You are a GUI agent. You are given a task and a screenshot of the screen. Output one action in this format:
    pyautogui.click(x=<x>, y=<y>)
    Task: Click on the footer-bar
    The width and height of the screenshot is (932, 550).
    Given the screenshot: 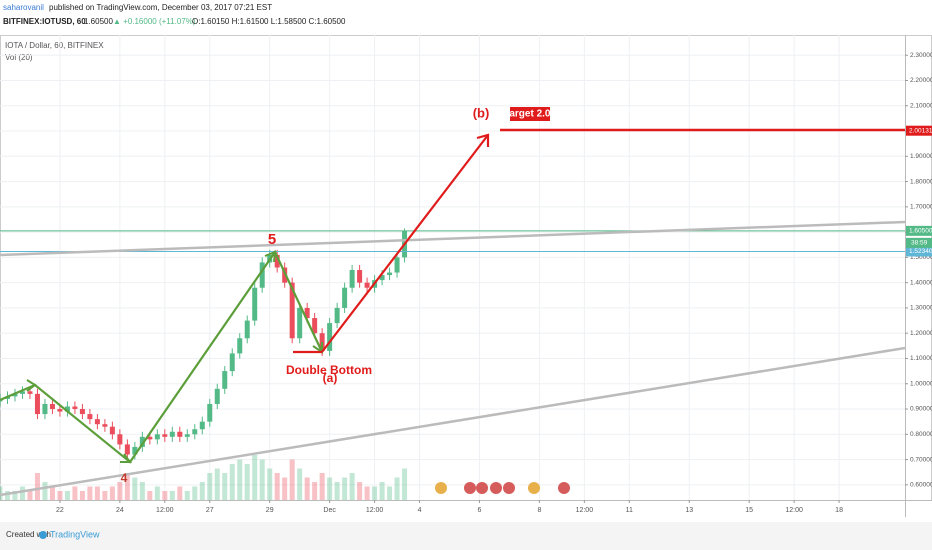 What is the action you would take?
    pyautogui.click(x=466, y=536)
    